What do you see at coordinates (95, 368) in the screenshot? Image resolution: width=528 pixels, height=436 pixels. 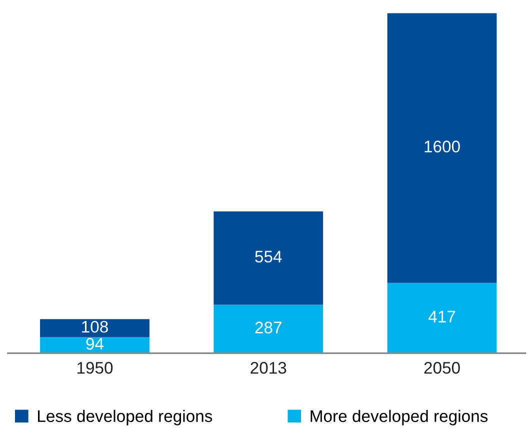 I see `x-tick-label: 1950` at bounding box center [95, 368].